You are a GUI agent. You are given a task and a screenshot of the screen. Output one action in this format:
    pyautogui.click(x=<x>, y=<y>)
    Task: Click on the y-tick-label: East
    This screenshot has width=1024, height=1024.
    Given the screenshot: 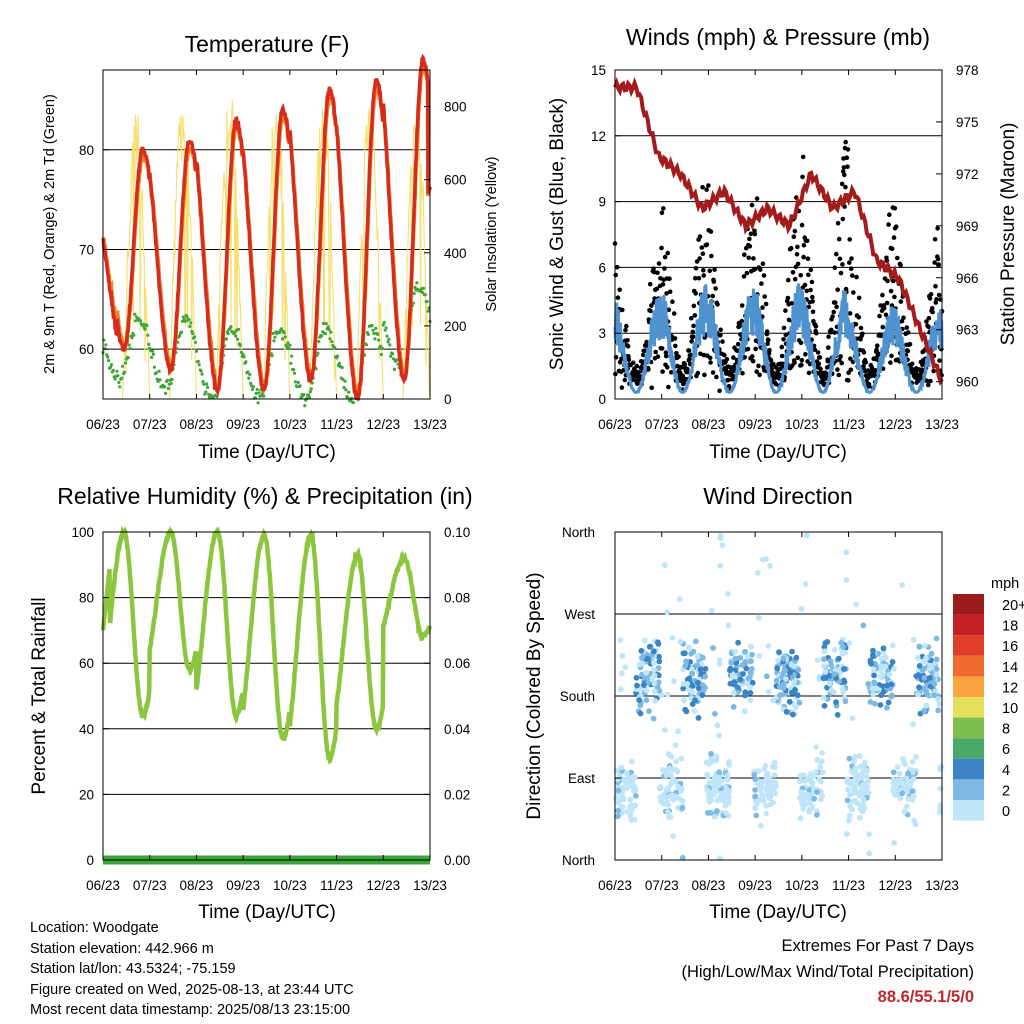 What is the action you would take?
    pyautogui.click(x=581, y=778)
    